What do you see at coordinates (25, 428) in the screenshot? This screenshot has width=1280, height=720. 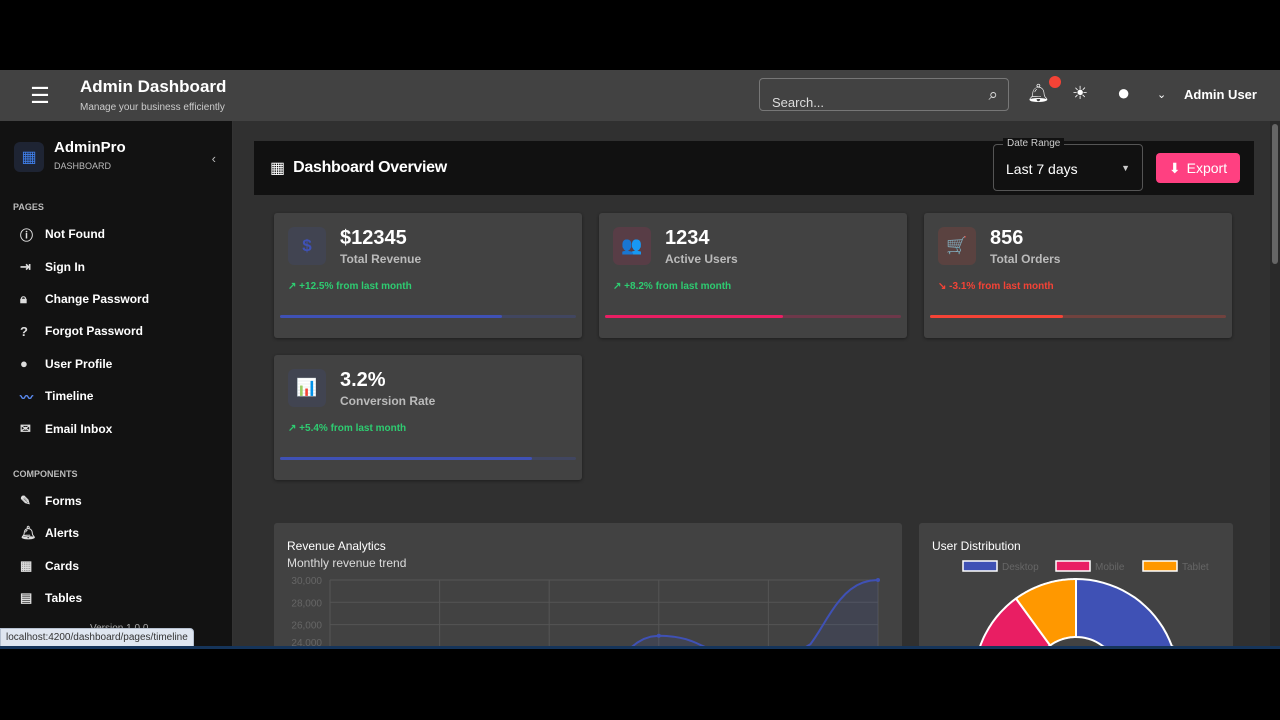 I see `mail-icon: ✉` at bounding box center [25, 428].